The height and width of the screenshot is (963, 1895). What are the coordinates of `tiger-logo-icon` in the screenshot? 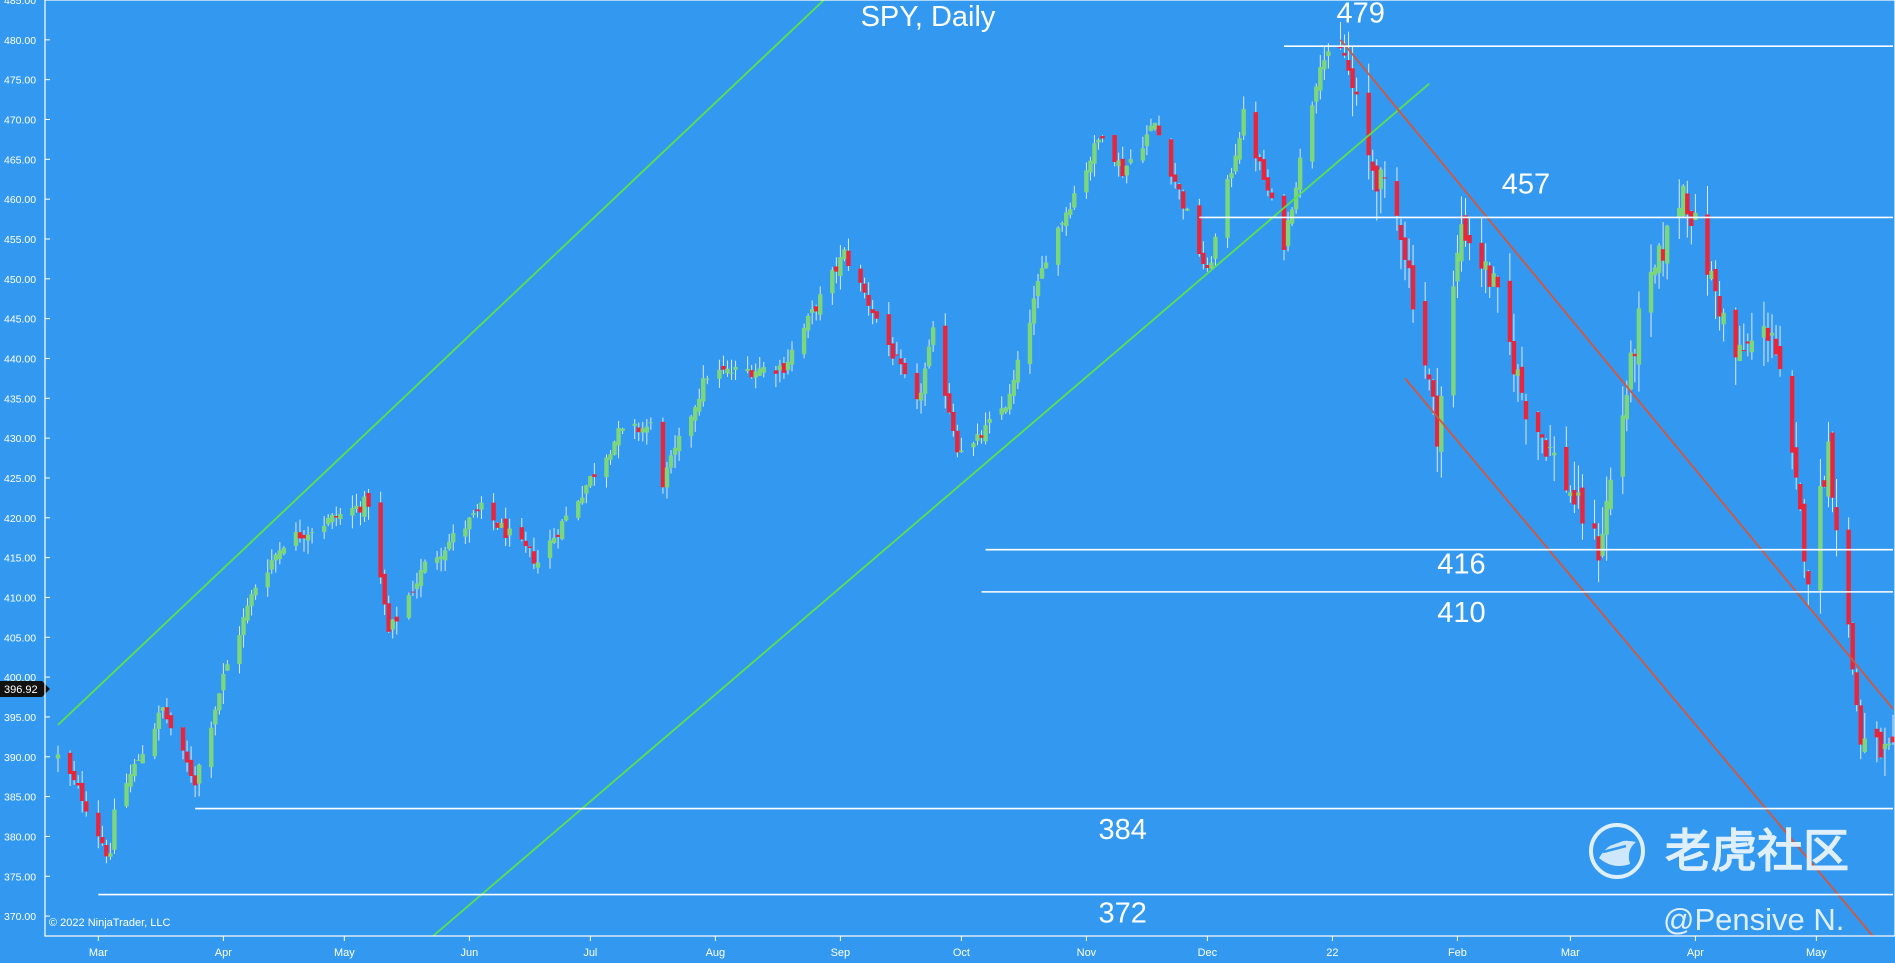 It's located at (1617, 851).